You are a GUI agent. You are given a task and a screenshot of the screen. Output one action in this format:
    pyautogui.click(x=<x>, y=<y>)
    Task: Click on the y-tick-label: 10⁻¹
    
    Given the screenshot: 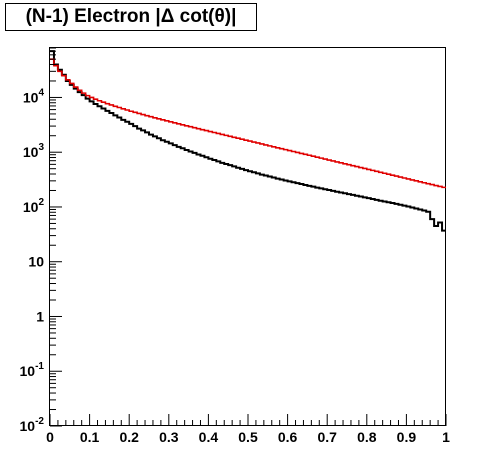 What is the action you would take?
    pyautogui.click(x=32, y=370)
    